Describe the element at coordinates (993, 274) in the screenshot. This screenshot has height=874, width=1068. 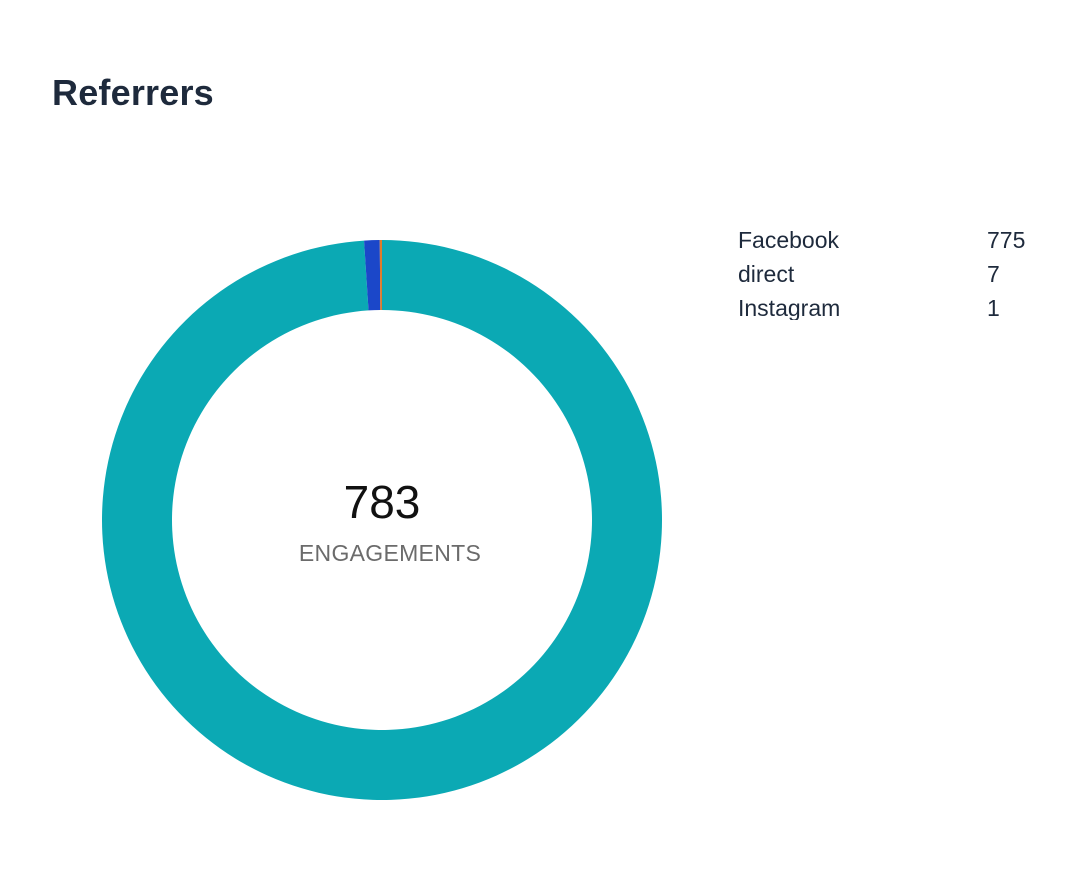
I see `legend-value: 7` at that location.